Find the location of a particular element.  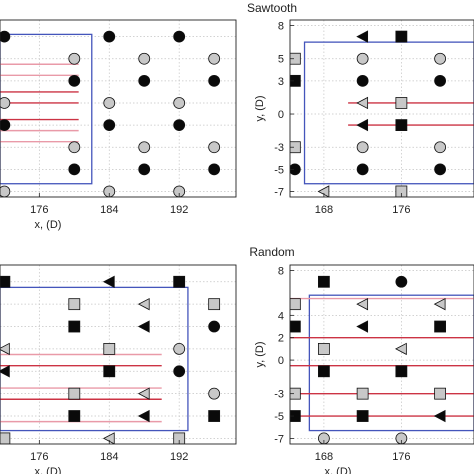

y-tick-label: 0 is located at coordinates (281, 115).